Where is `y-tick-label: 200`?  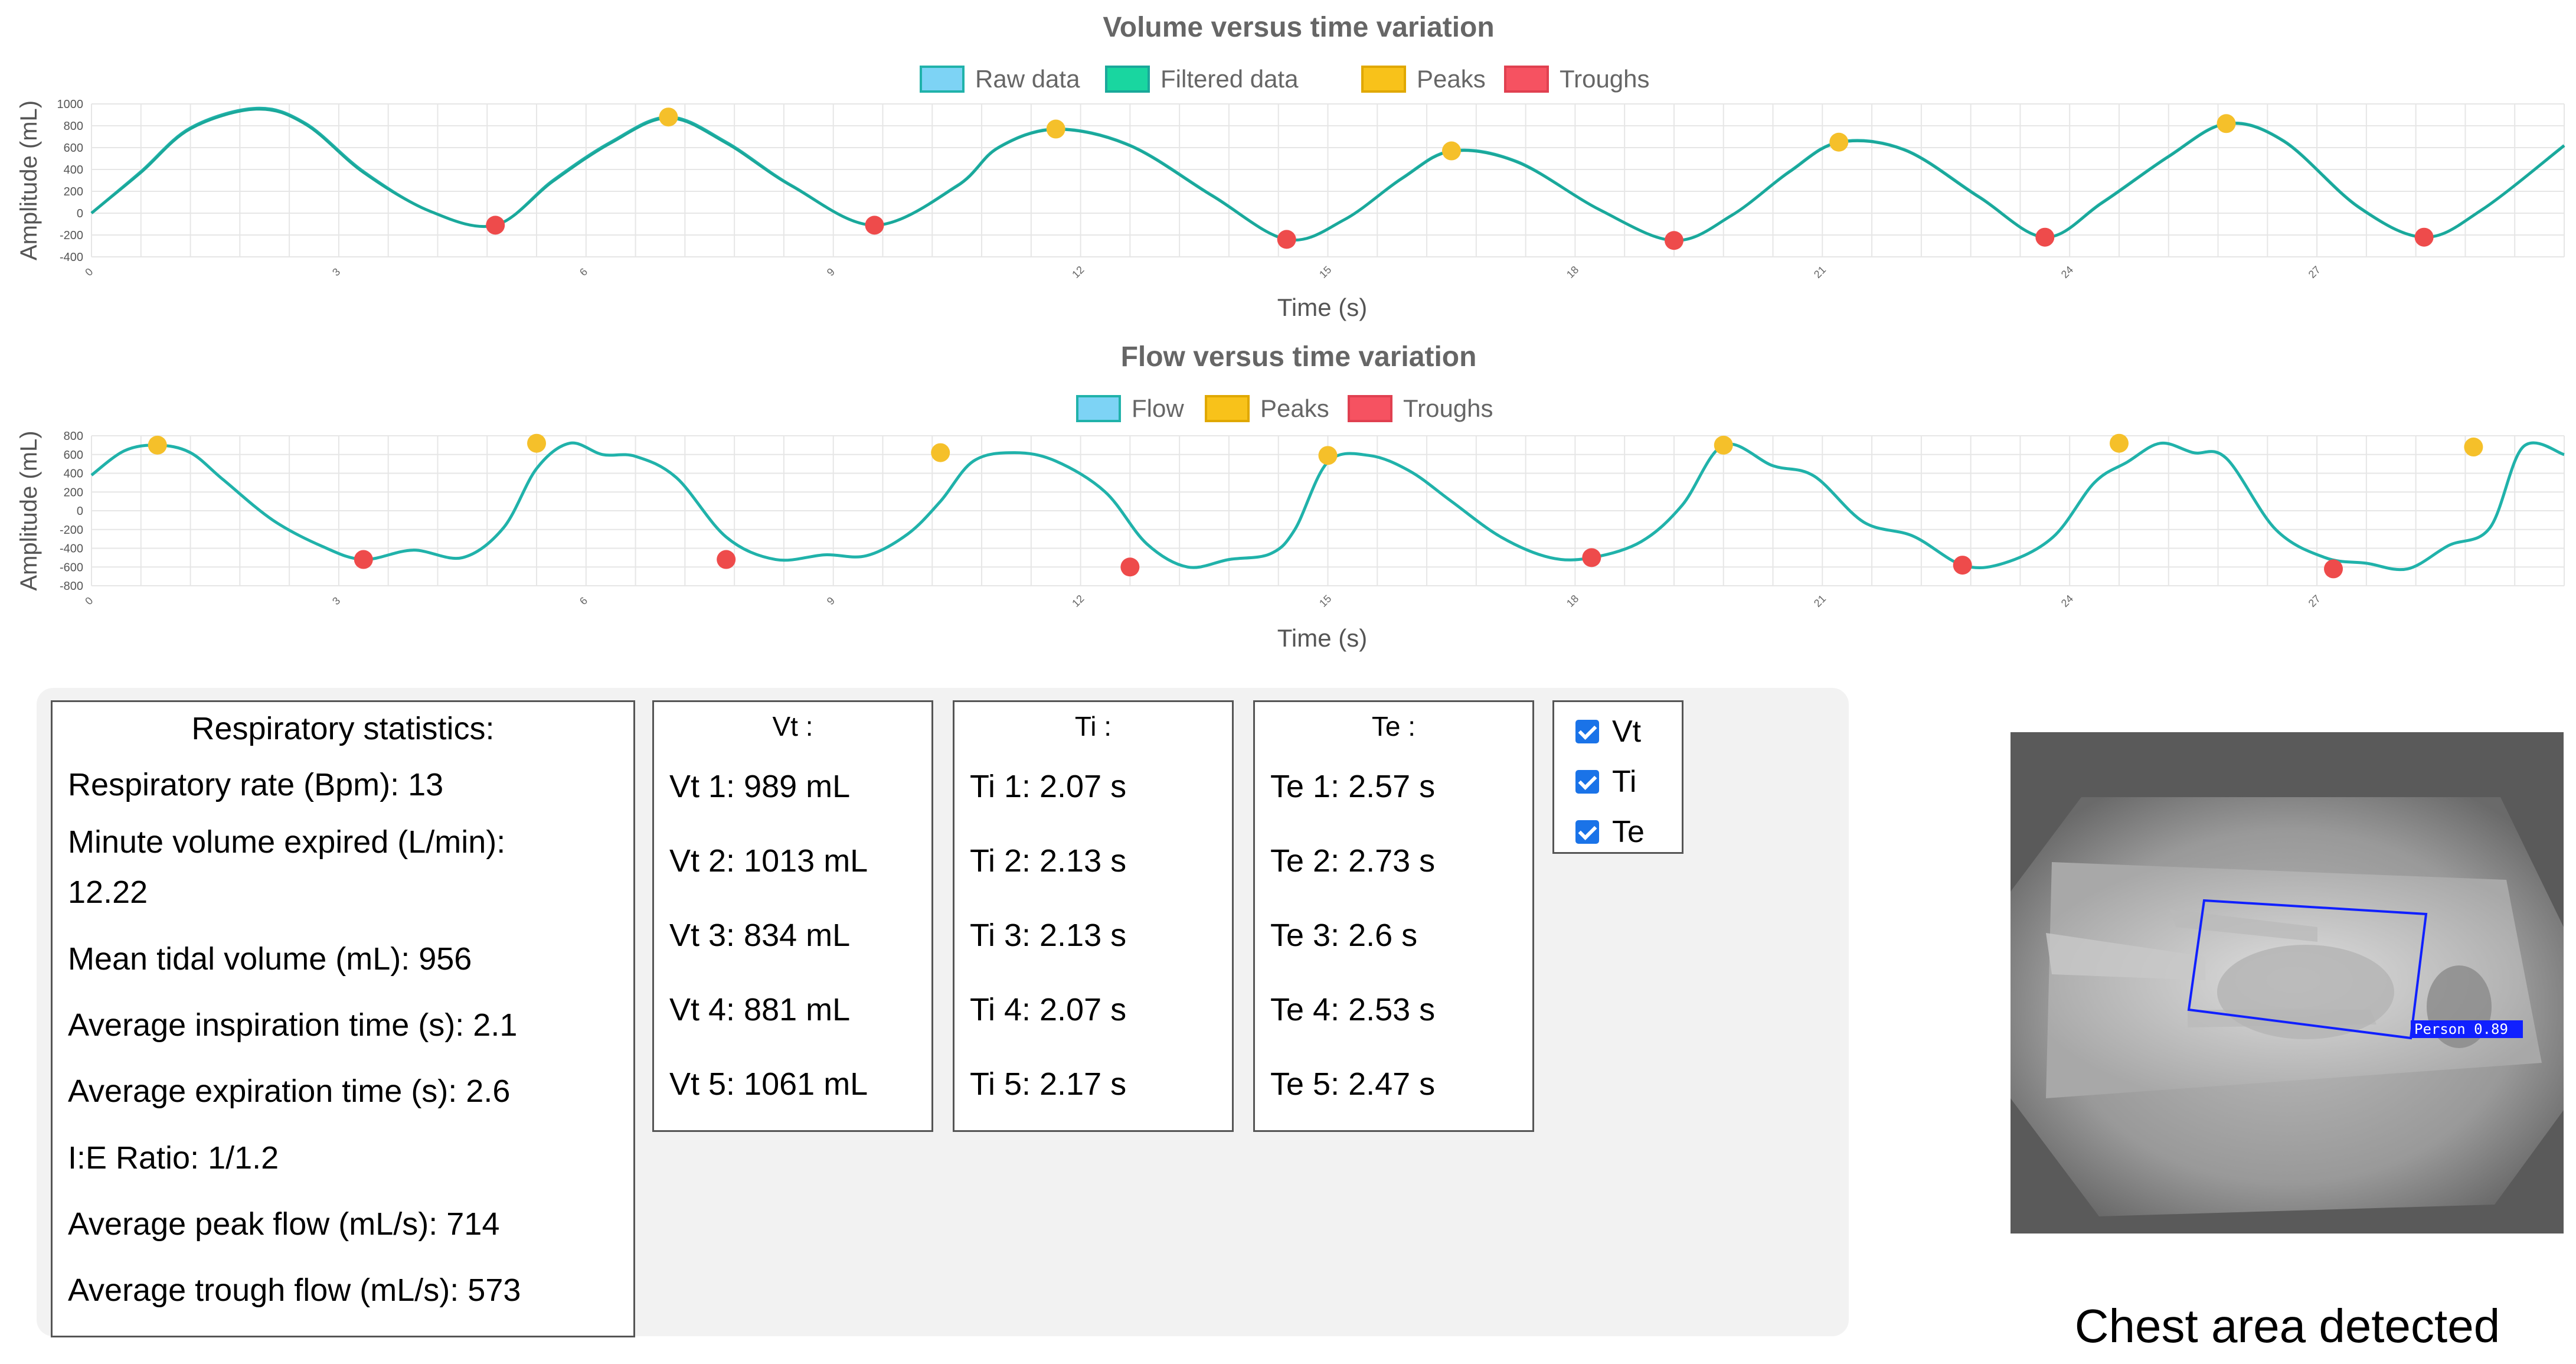 y-tick-label: 200 is located at coordinates (73, 191).